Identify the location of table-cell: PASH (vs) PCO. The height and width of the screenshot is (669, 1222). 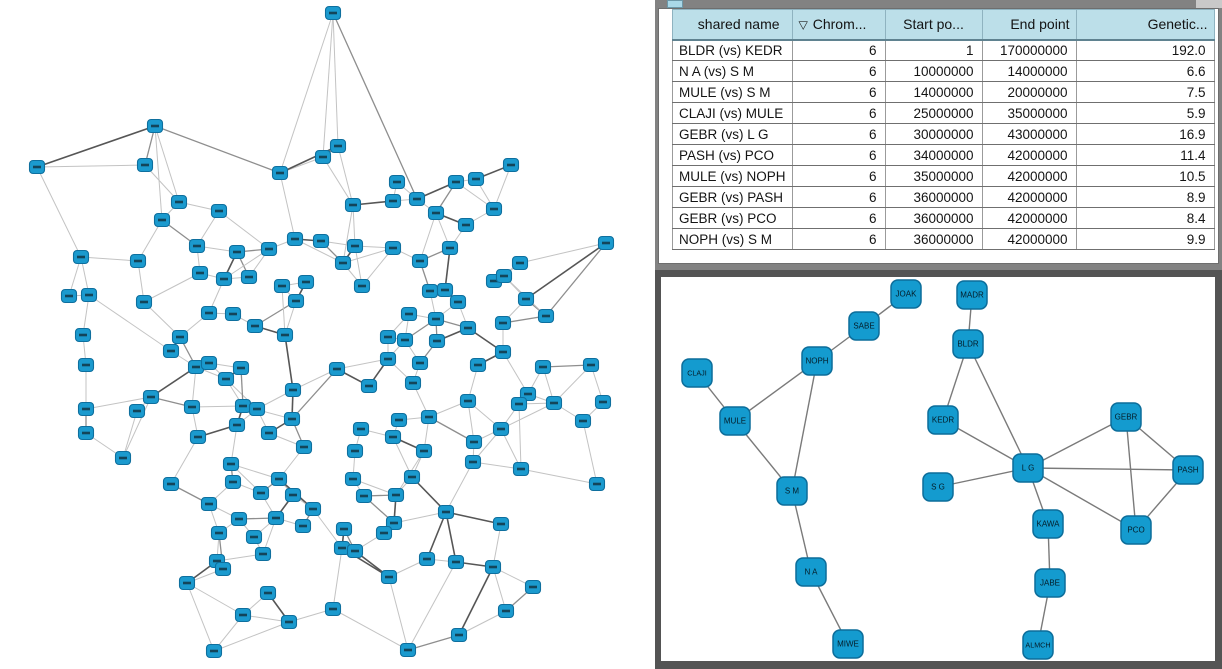
(732, 155).